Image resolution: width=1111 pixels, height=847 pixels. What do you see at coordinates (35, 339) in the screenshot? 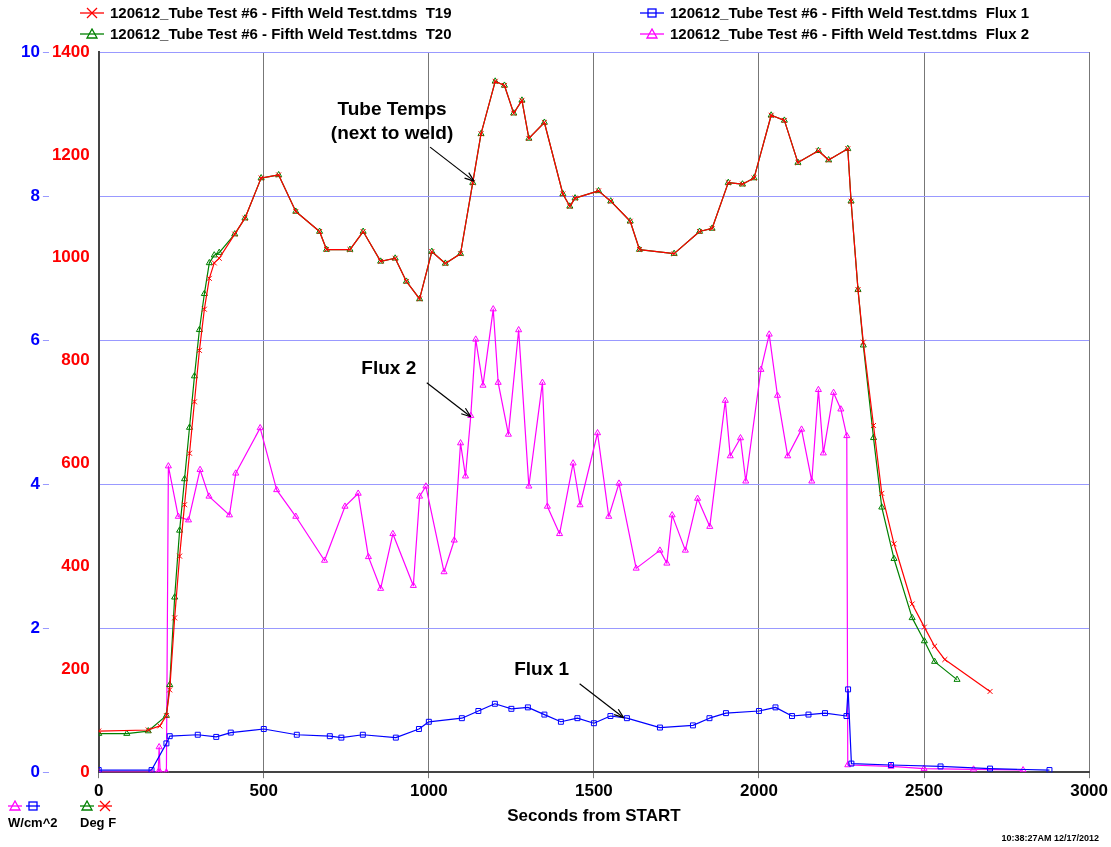
I see `y2-tick-label: 6` at bounding box center [35, 339].